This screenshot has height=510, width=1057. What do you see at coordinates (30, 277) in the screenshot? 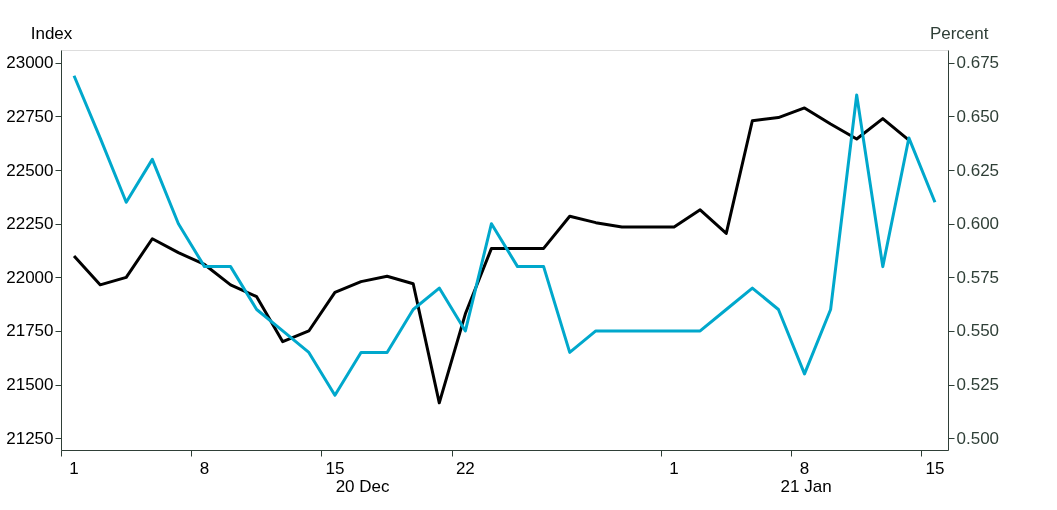
I see `y-tick-label: 22000` at bounding box center [30, 277].